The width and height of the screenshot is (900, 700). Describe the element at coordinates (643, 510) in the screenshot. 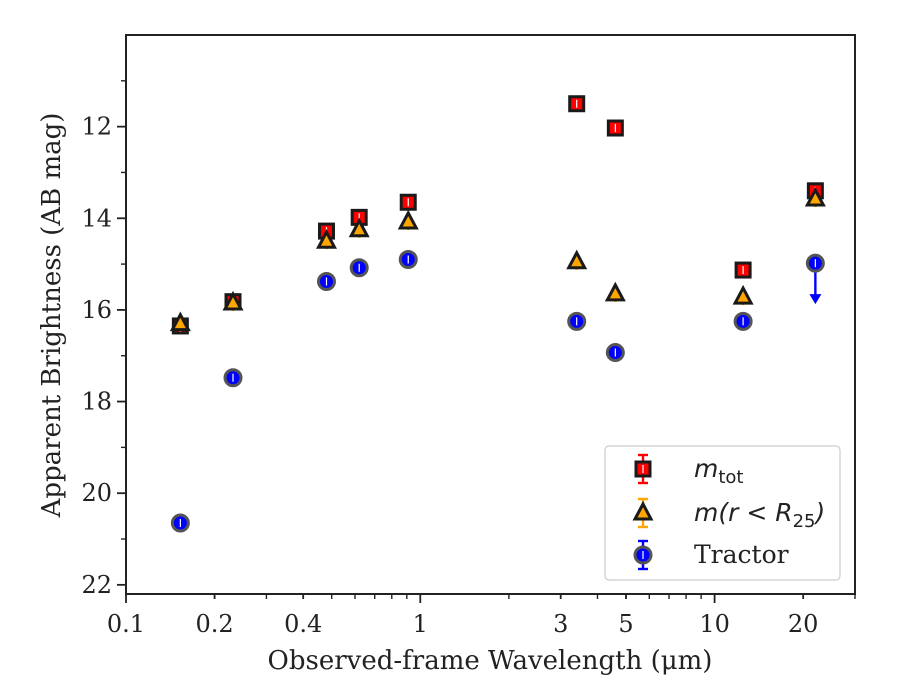

I see `legend-marker-triangle` at that location.